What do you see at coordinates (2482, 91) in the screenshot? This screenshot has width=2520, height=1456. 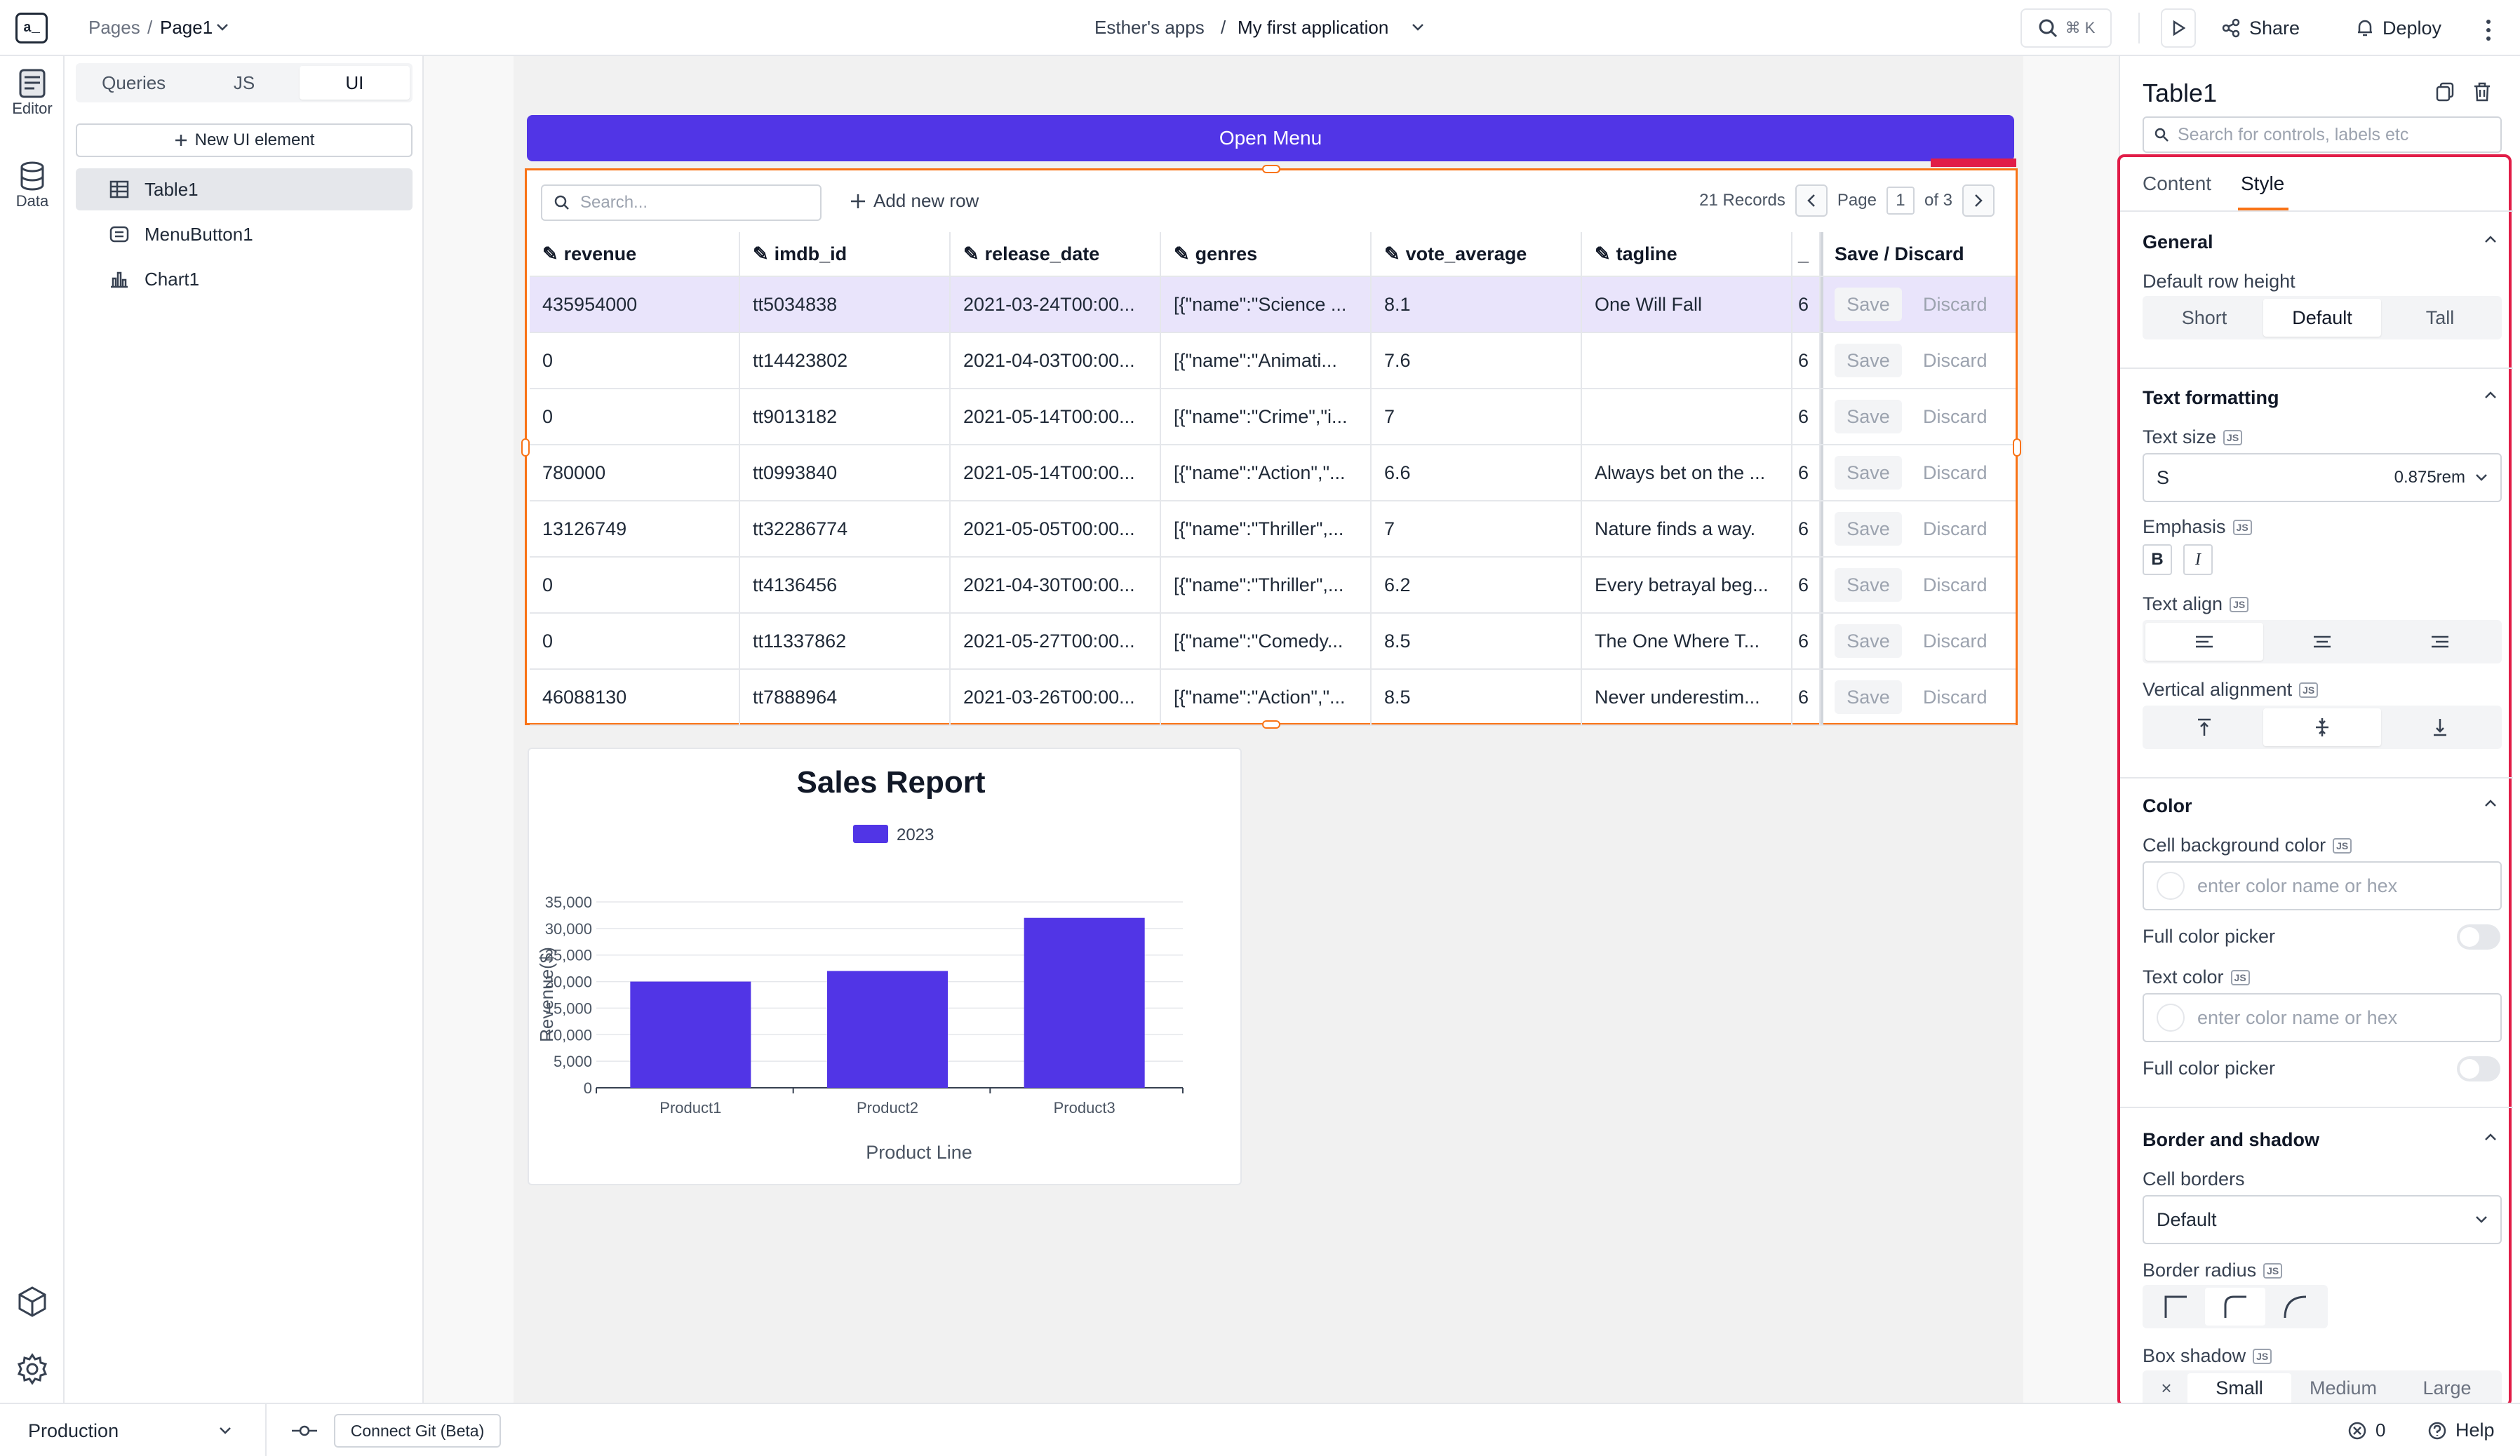 I see `trash-icon` at bounding box center [2482, 91].